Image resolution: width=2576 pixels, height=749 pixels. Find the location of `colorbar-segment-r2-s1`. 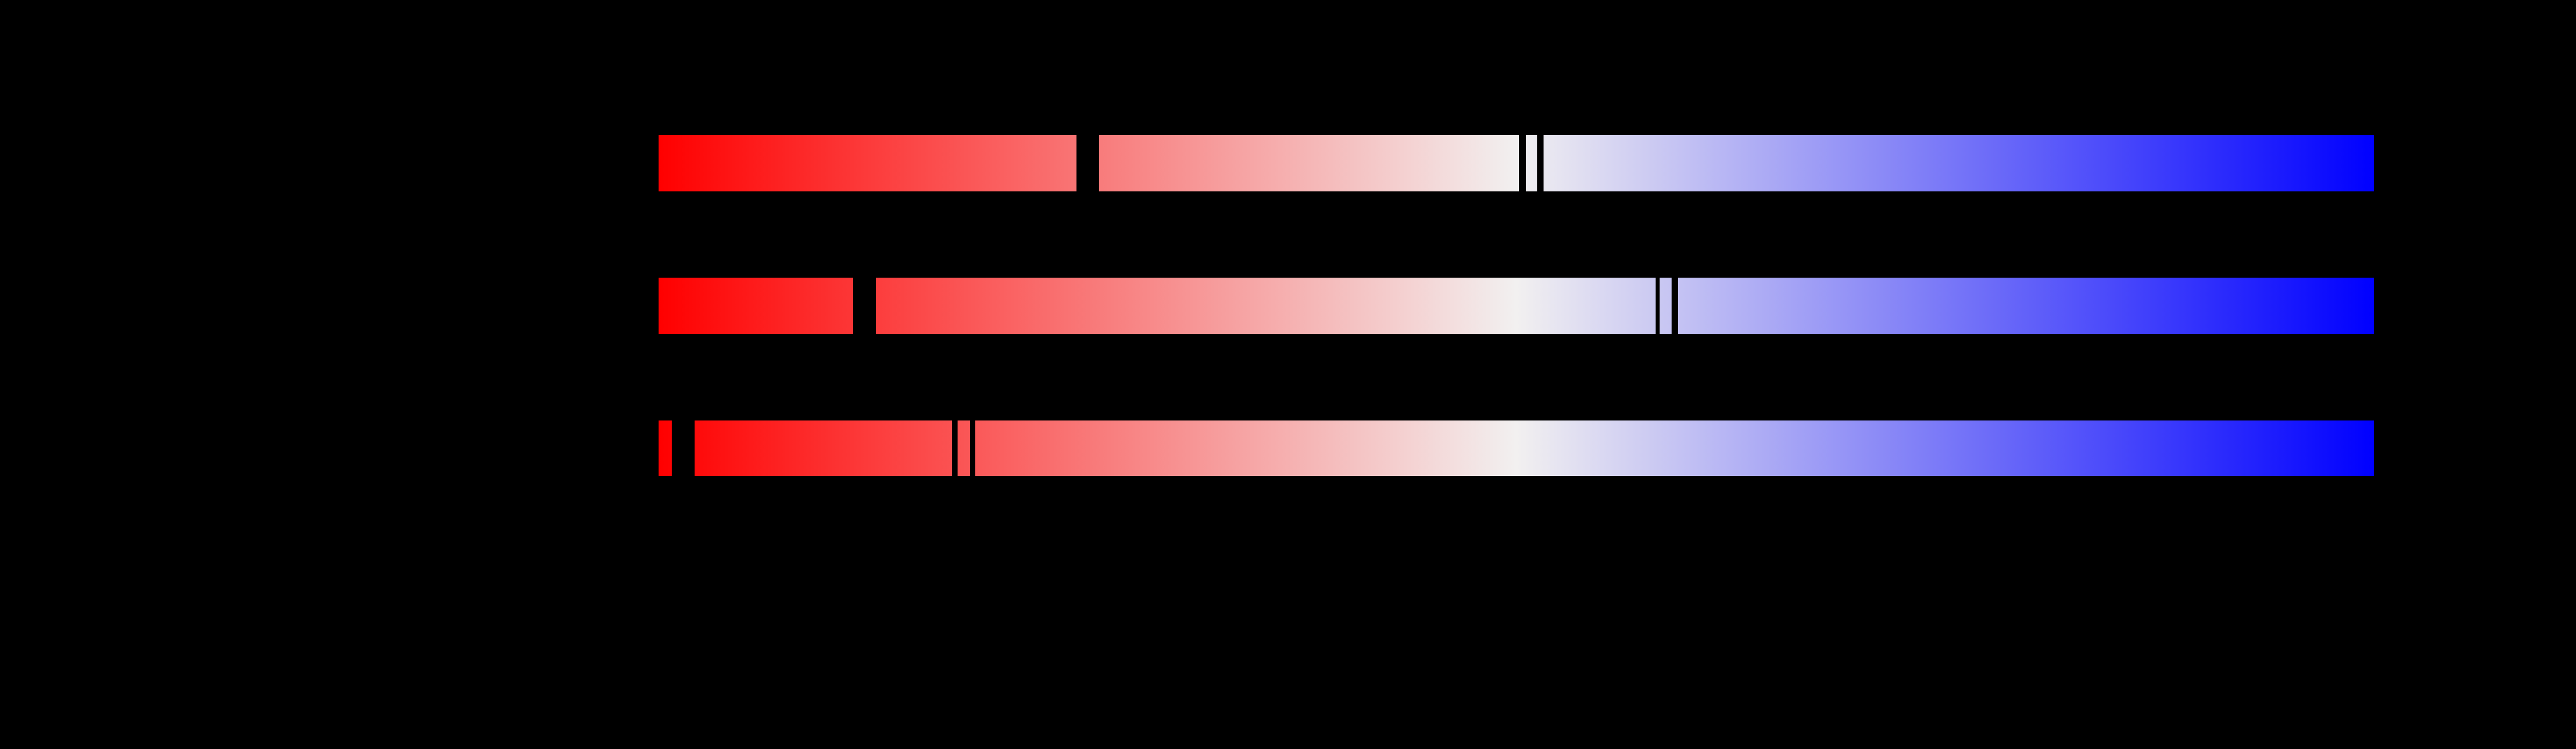

colorbar-segment-r2-s1 is located at coordinates (756, 306).